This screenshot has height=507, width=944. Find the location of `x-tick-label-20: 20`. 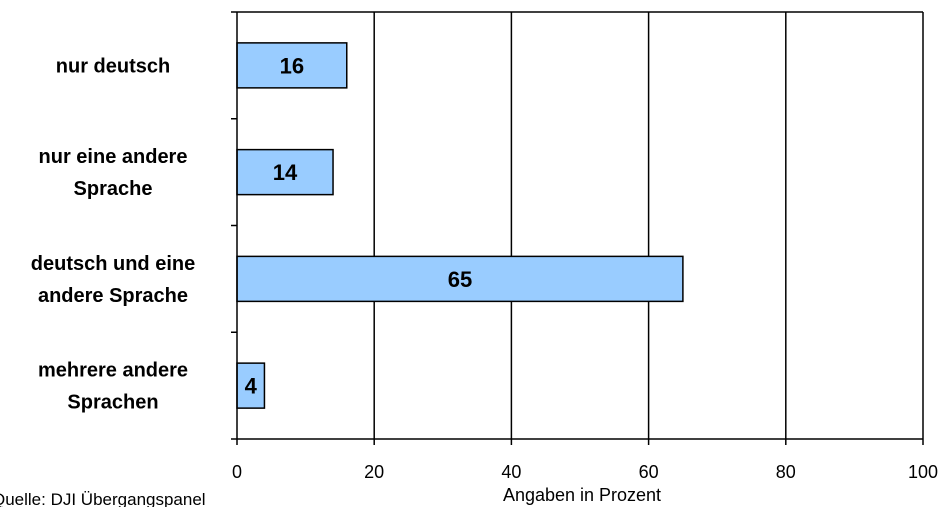

x-tick-label-20: 20 is located at coordinates (374, 472).